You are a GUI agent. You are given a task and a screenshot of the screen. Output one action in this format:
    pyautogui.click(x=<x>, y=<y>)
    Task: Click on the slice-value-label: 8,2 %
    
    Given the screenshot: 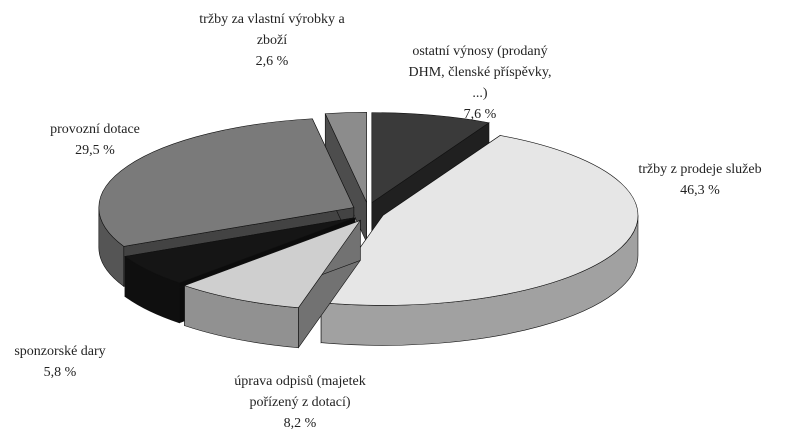 What is the action you would take?
    pyautogui.click(x=300, y=423)
    